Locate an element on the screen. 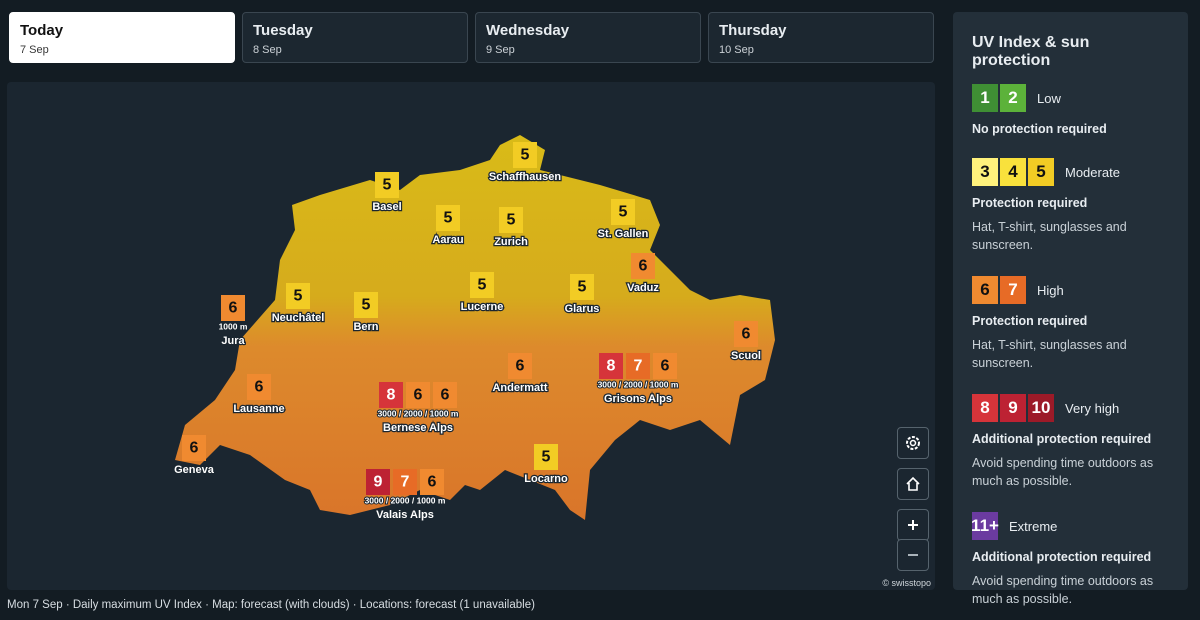 The height and width of the screenshot is (620, 1200). zoom-in-button is located at coordinates (913, 525).